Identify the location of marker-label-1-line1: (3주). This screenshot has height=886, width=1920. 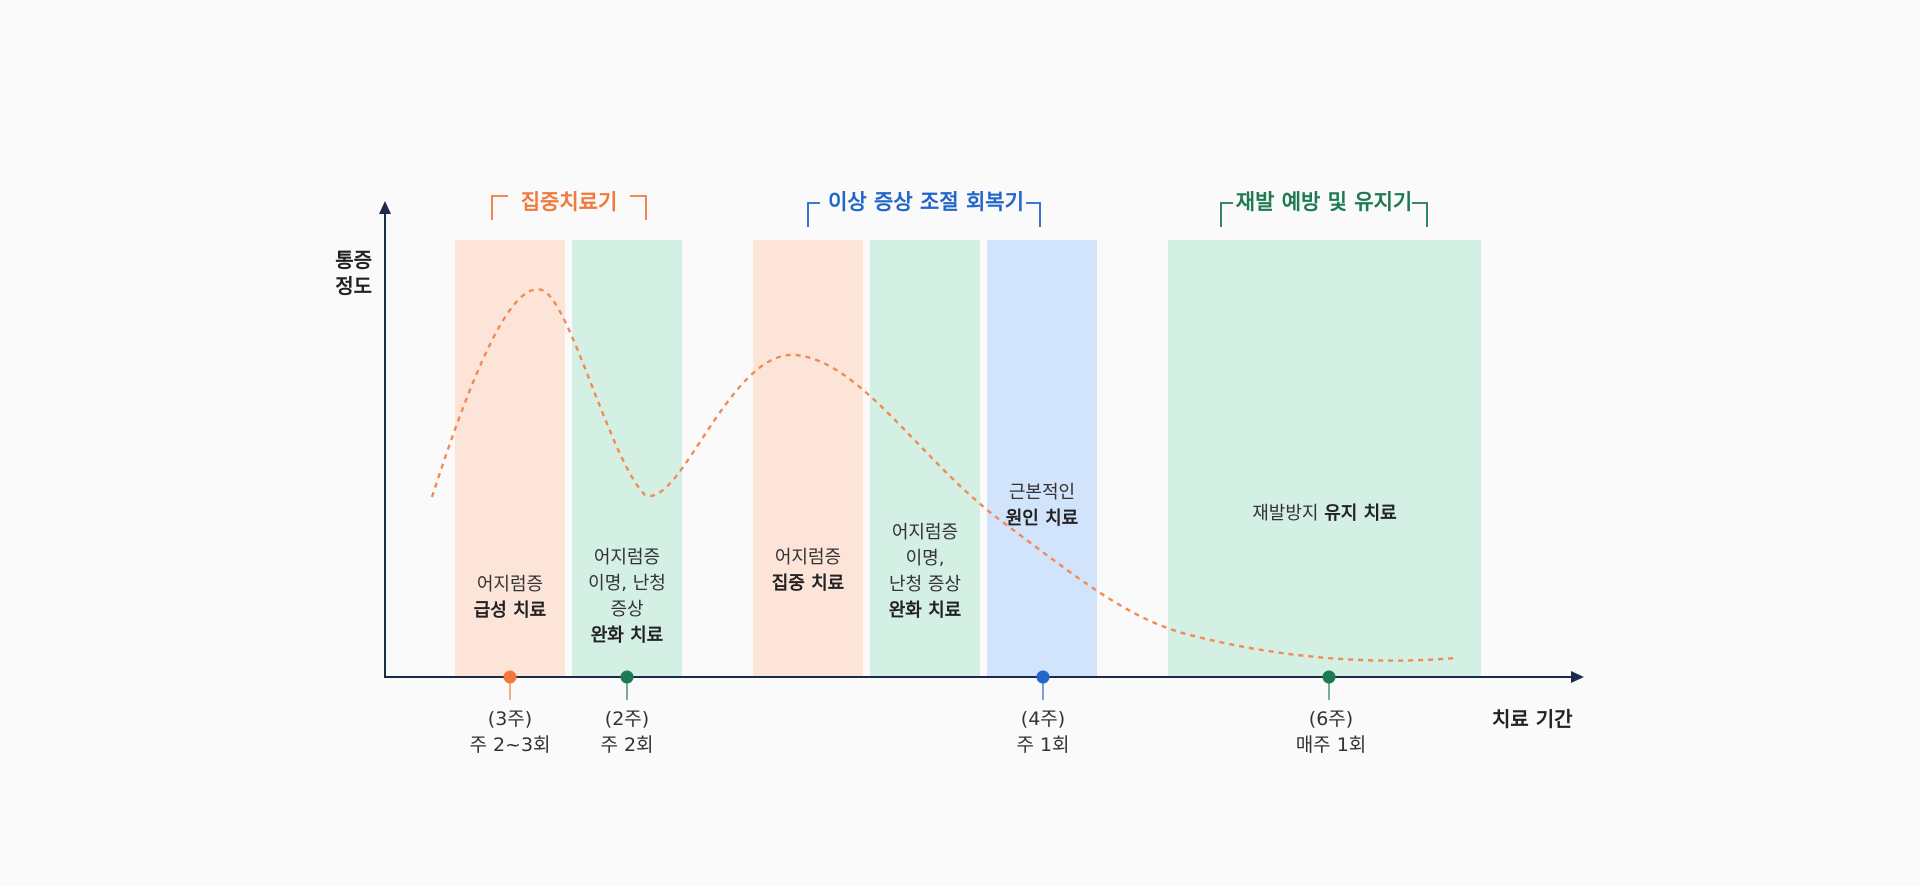
(510, 719).